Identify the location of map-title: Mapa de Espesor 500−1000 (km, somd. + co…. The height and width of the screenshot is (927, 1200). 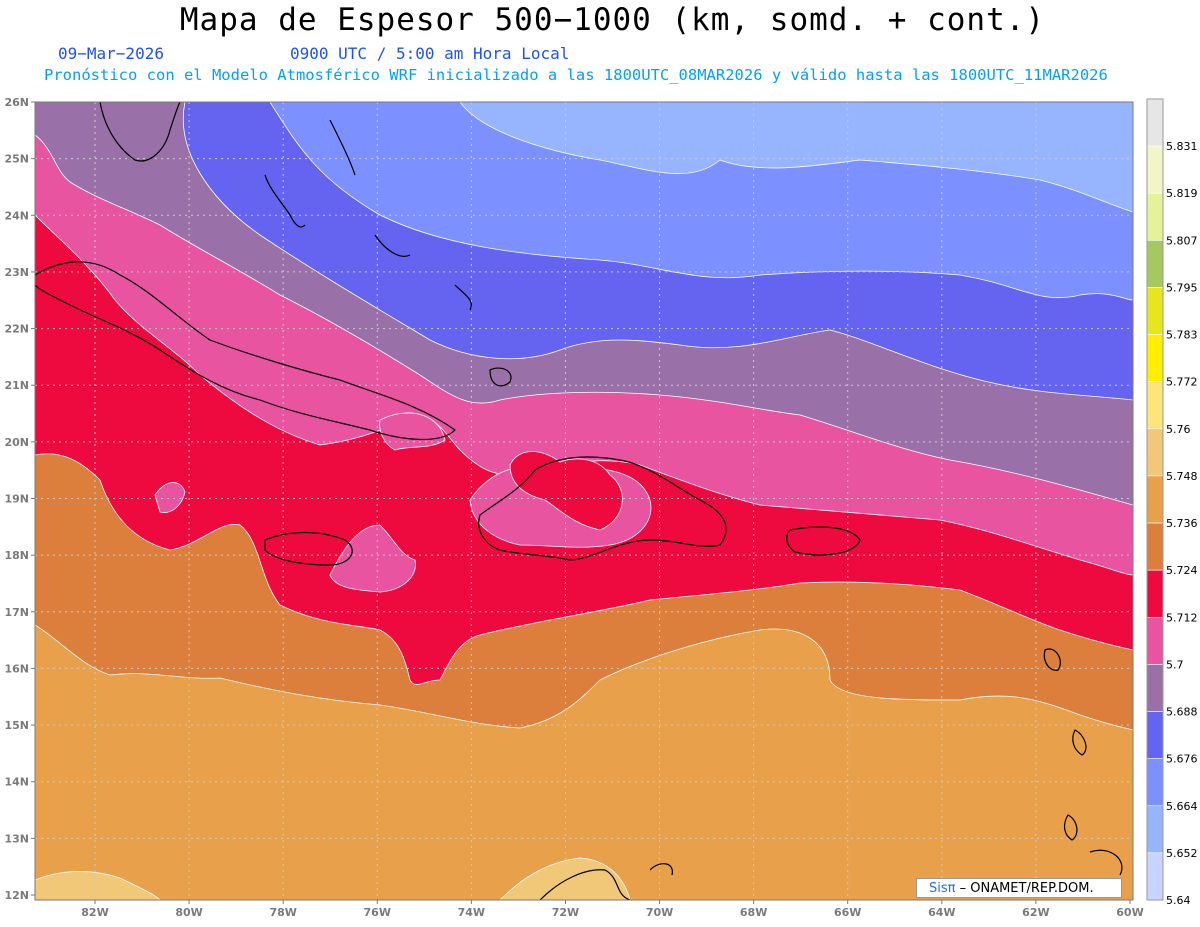
(612, 20).